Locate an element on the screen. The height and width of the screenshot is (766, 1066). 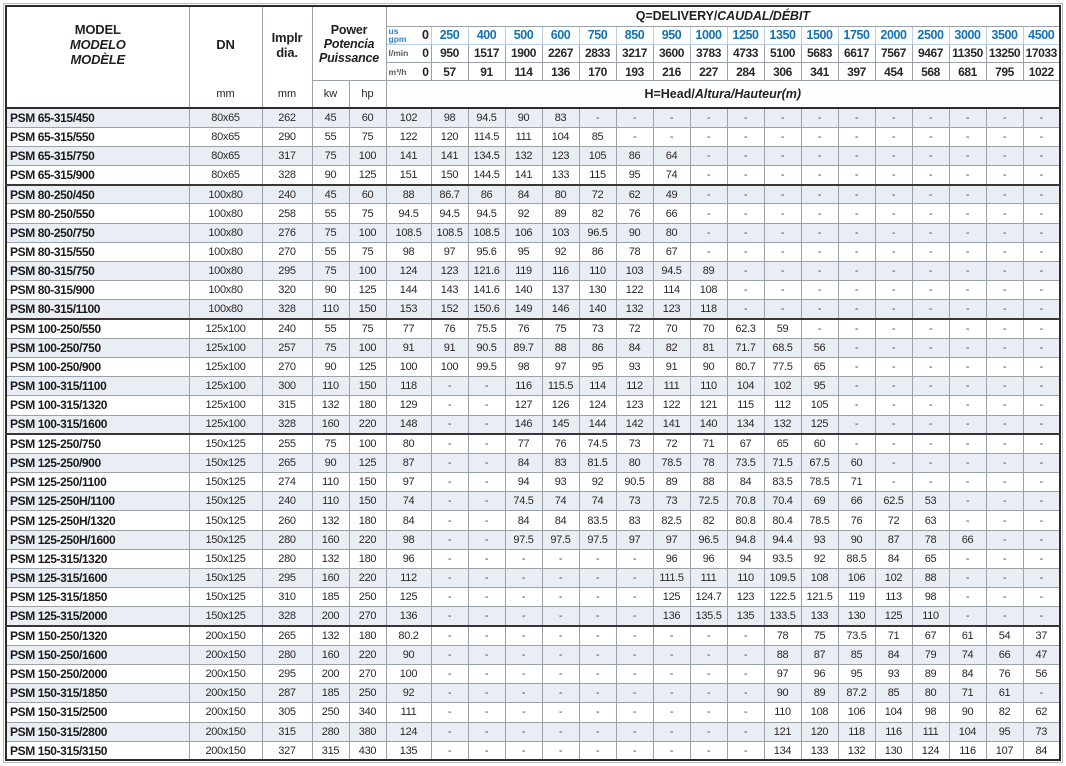
model-cell: PSM 150-250/1600 is located at coordinates (97, 654).